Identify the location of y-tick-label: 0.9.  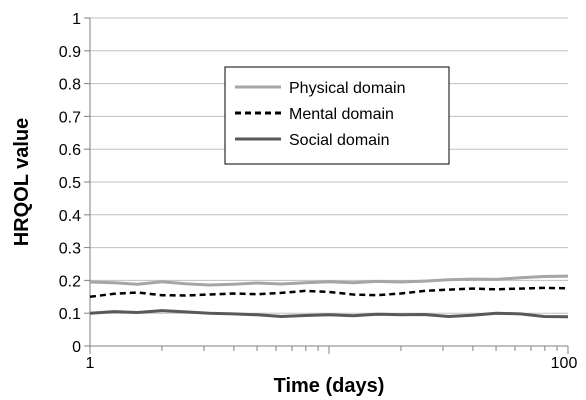
(70, 52).